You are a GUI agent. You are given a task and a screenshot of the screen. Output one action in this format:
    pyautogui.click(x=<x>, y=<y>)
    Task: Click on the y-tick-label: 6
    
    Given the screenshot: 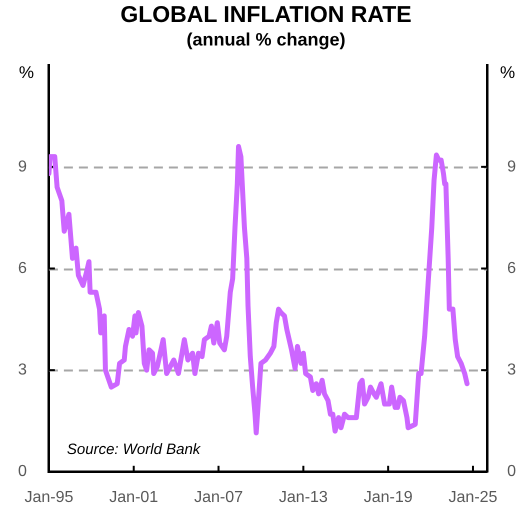 What is the action you would take?
    pyautogui.click(x=22, y=268)
    